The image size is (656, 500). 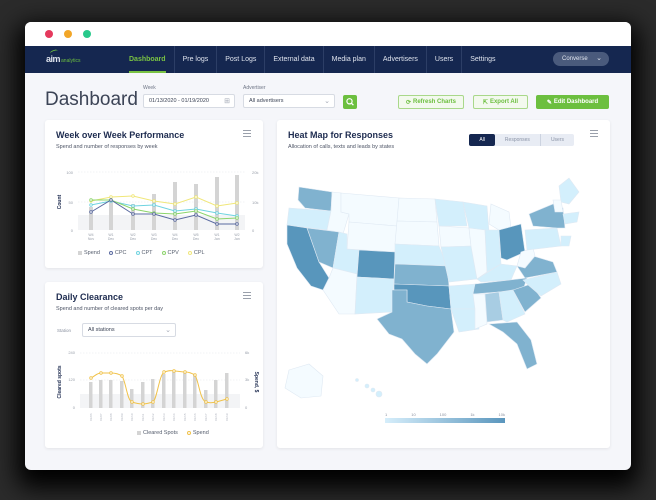 I want to click on state-az, so click(x=340, y=291).